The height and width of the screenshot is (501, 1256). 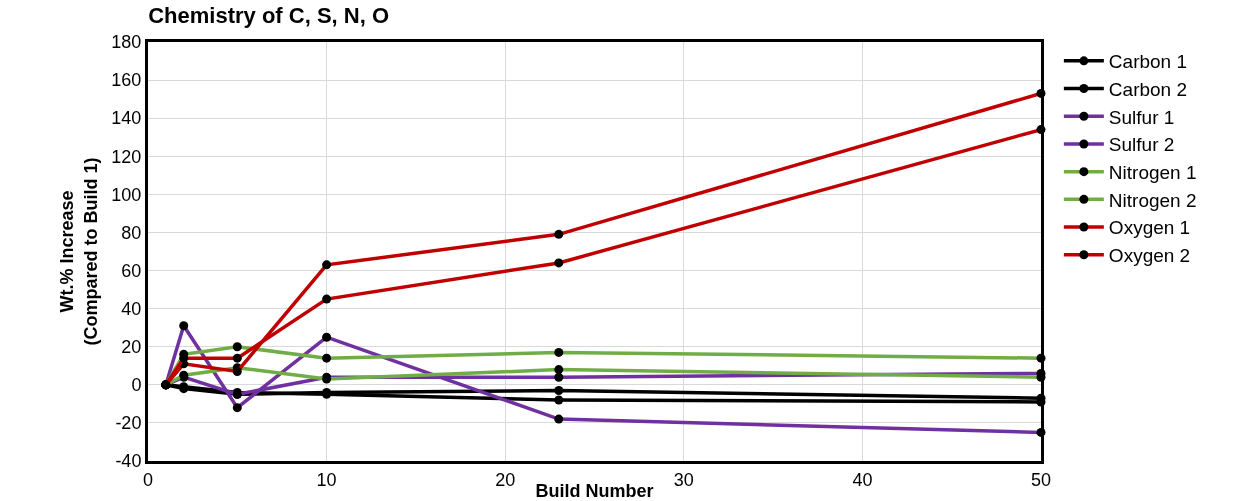 What do you see at coordinates (126, 42) in the screenshot?
I see `y-tick-label: 180` at bounding box center [126, 42].